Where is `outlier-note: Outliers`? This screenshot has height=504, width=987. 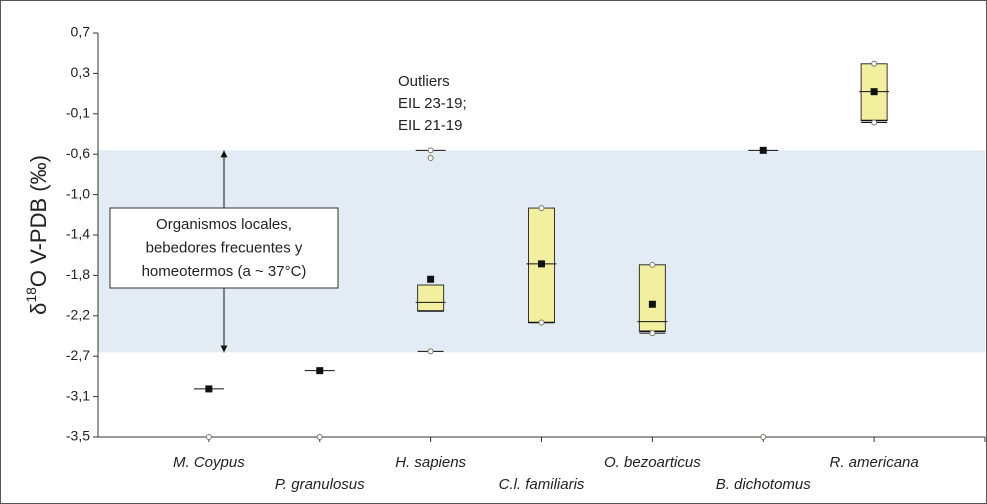
outlier-note: Outliers is located at coordinates (424, 81).